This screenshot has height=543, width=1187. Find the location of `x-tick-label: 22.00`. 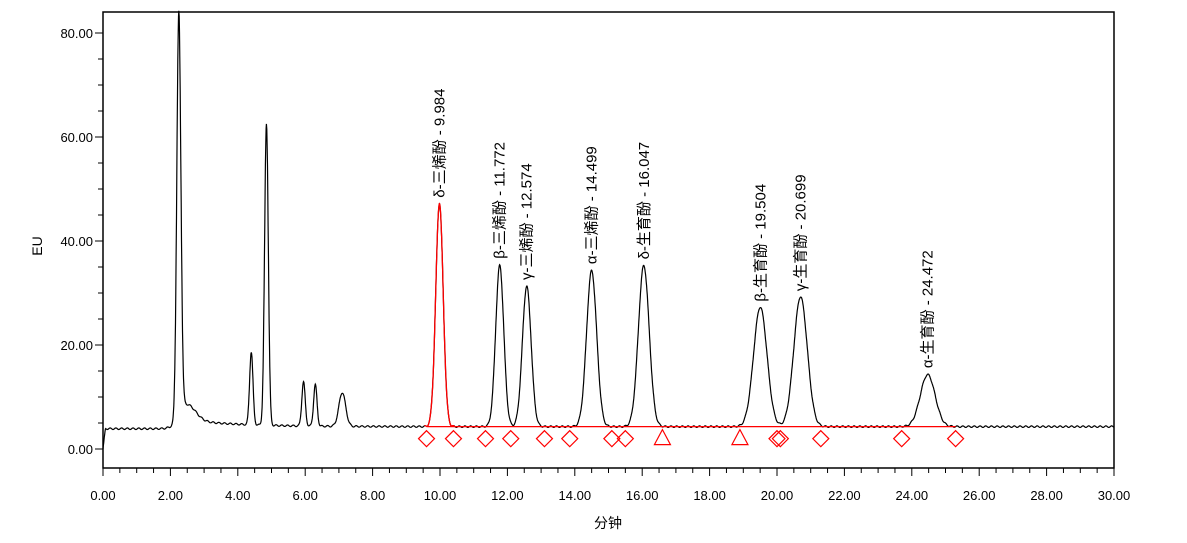

x-tick-label: 22.00 is located at coordinates (844, 495).